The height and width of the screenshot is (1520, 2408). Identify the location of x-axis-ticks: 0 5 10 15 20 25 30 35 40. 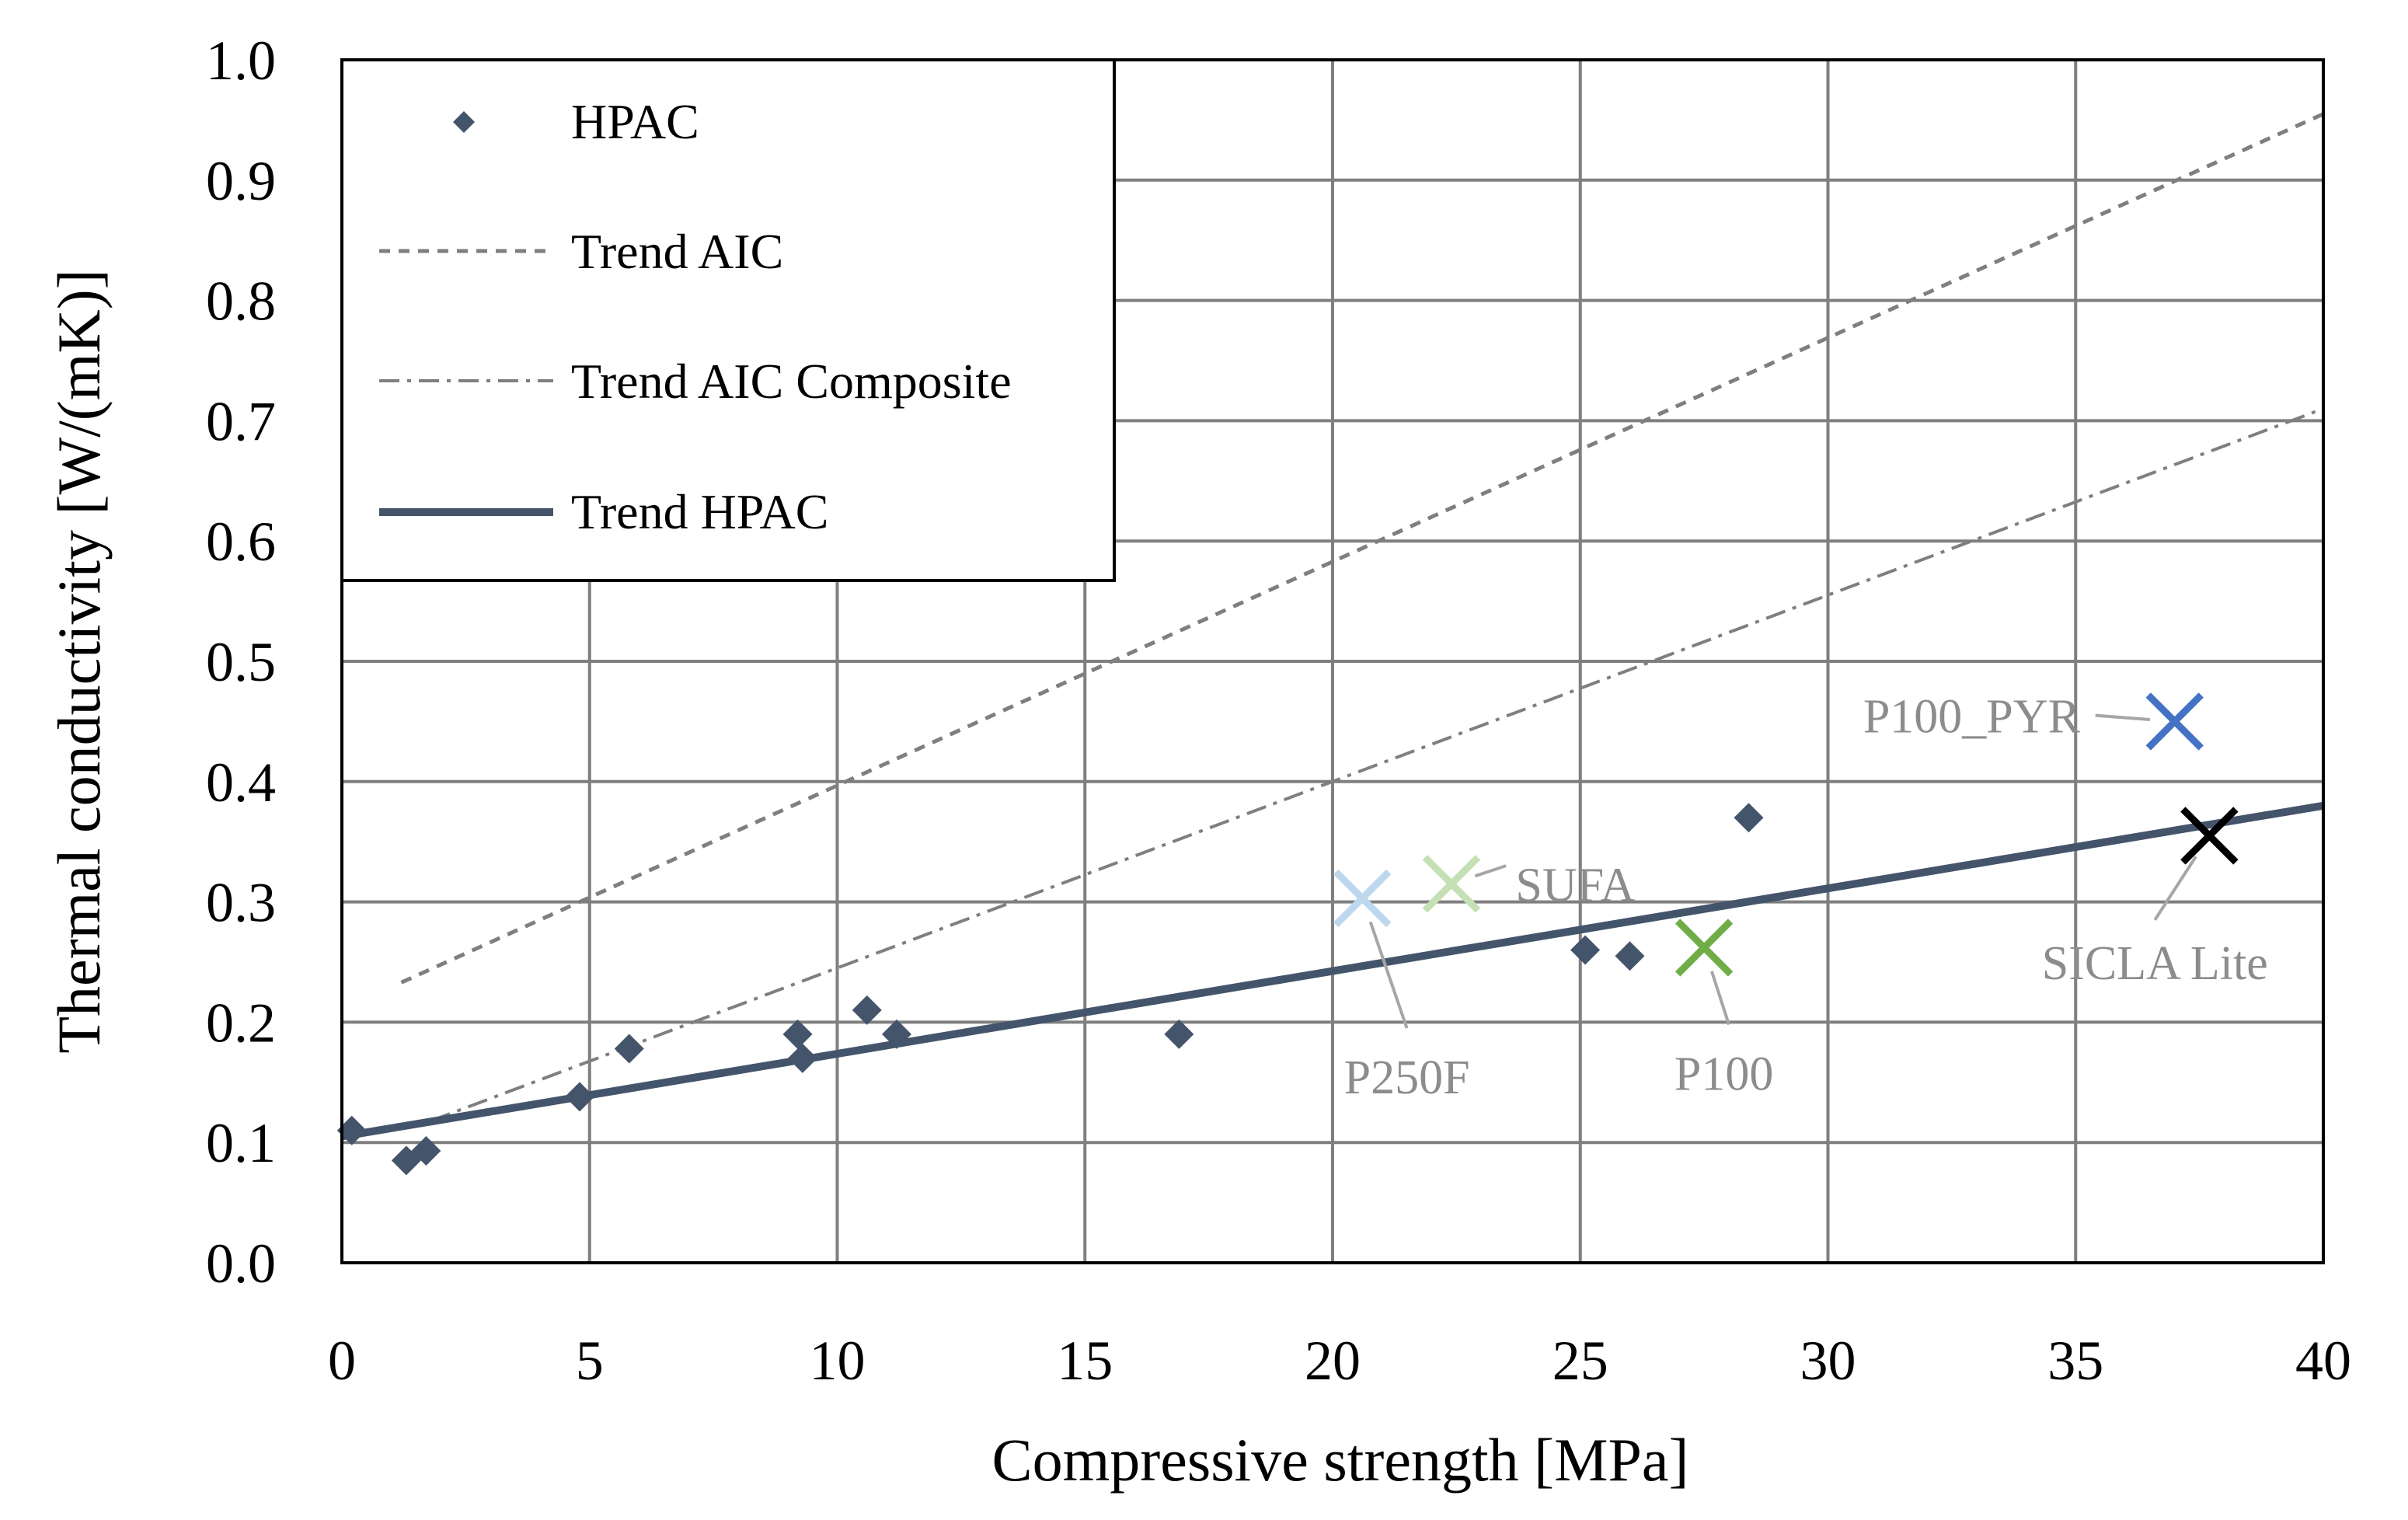
(1339, 1361).